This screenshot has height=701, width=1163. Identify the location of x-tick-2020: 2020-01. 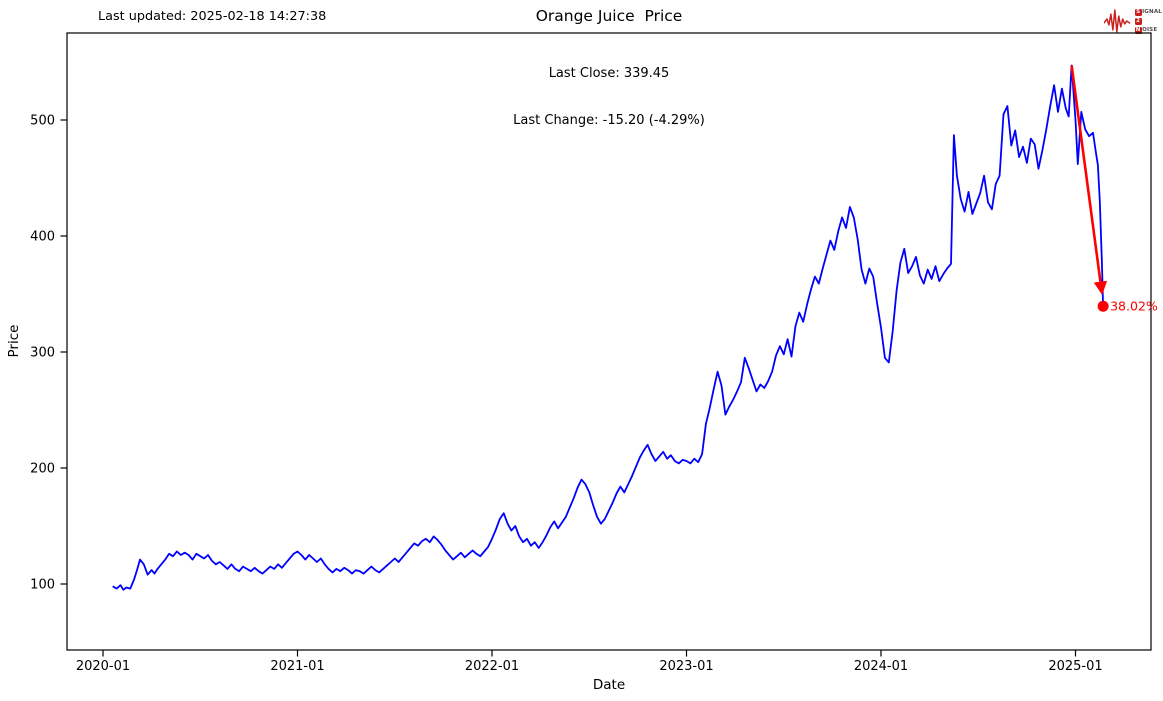
(103, 666).